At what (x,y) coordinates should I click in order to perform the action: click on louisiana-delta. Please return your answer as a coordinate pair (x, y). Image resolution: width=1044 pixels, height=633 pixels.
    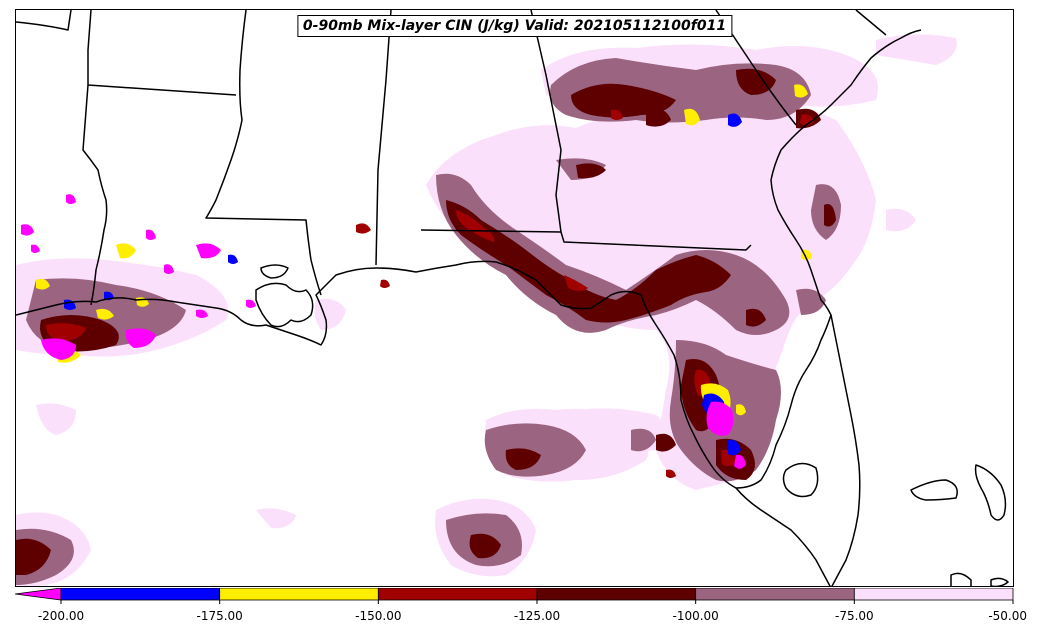
    Looking at the image, I should click on (284, 305).